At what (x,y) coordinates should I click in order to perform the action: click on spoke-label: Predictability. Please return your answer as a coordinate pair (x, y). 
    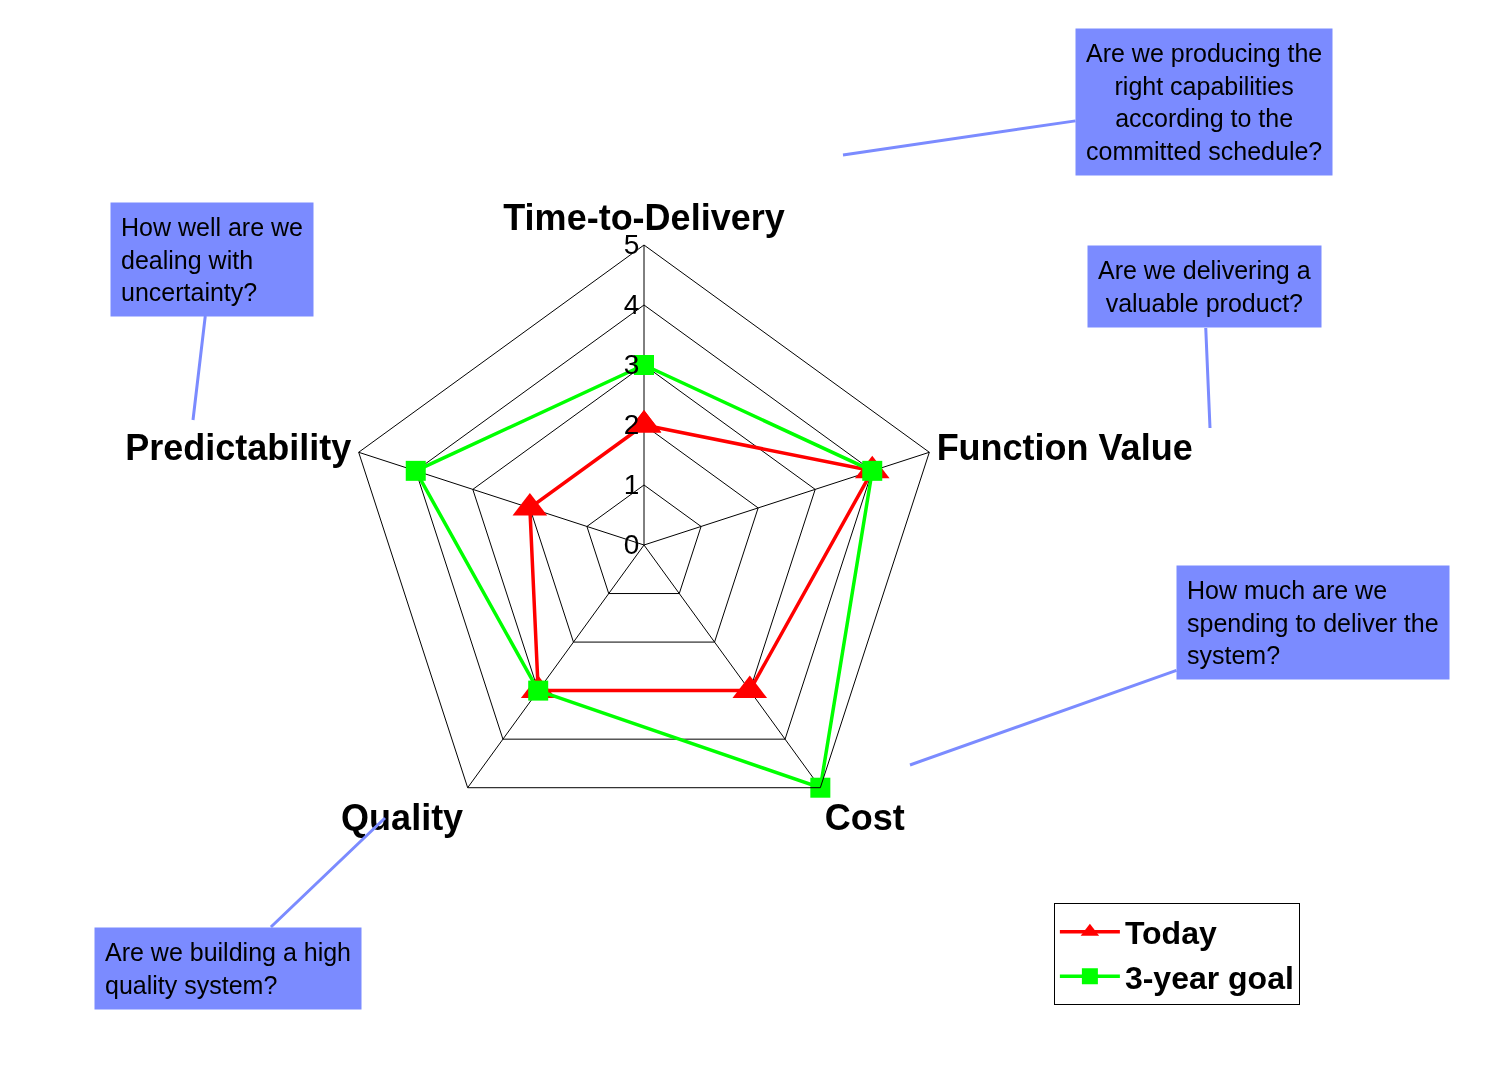
    Looking at the image, I should click on (238, 447).